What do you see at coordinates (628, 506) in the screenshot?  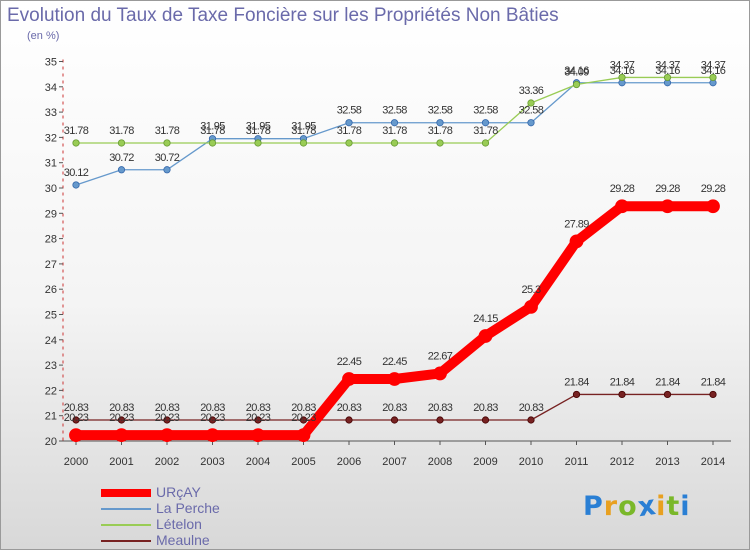 I see `logo-letter: o` at bounding box center [628, 506].